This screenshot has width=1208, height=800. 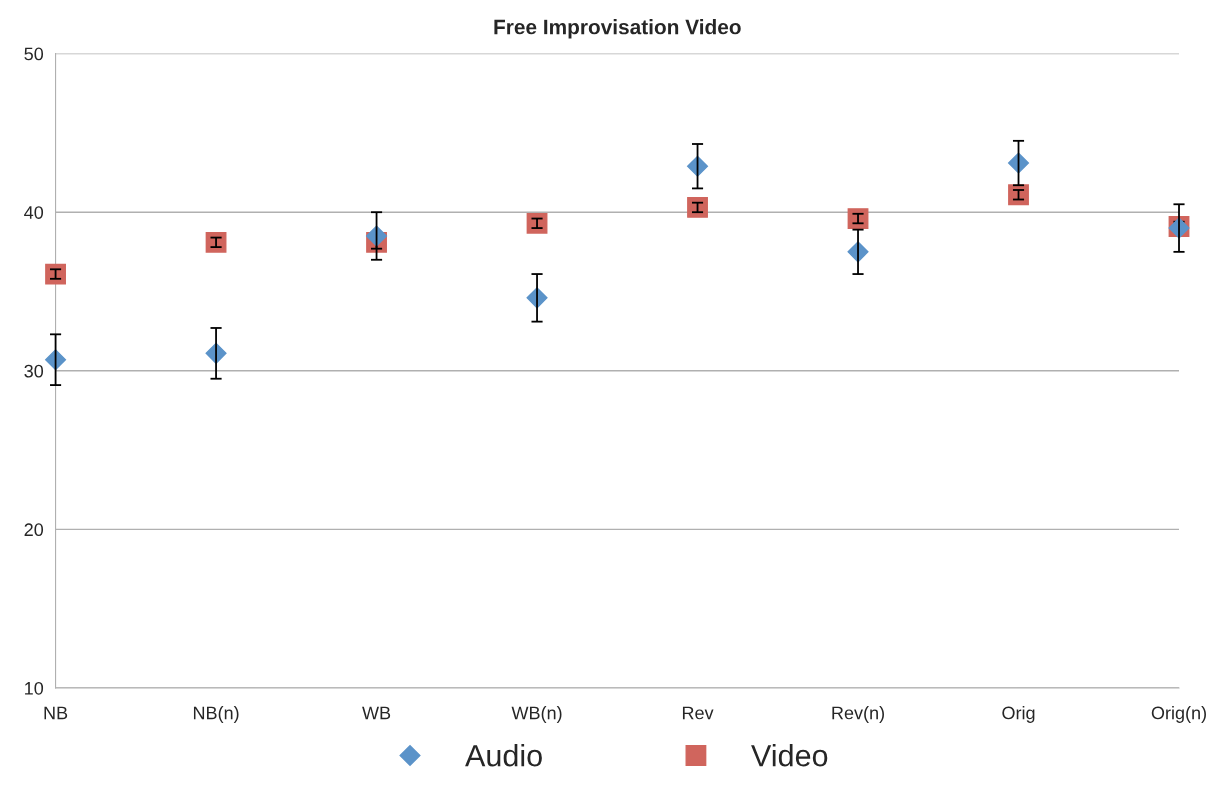 I want to click on x-tick-label: NB, so click(x=56, y=713).